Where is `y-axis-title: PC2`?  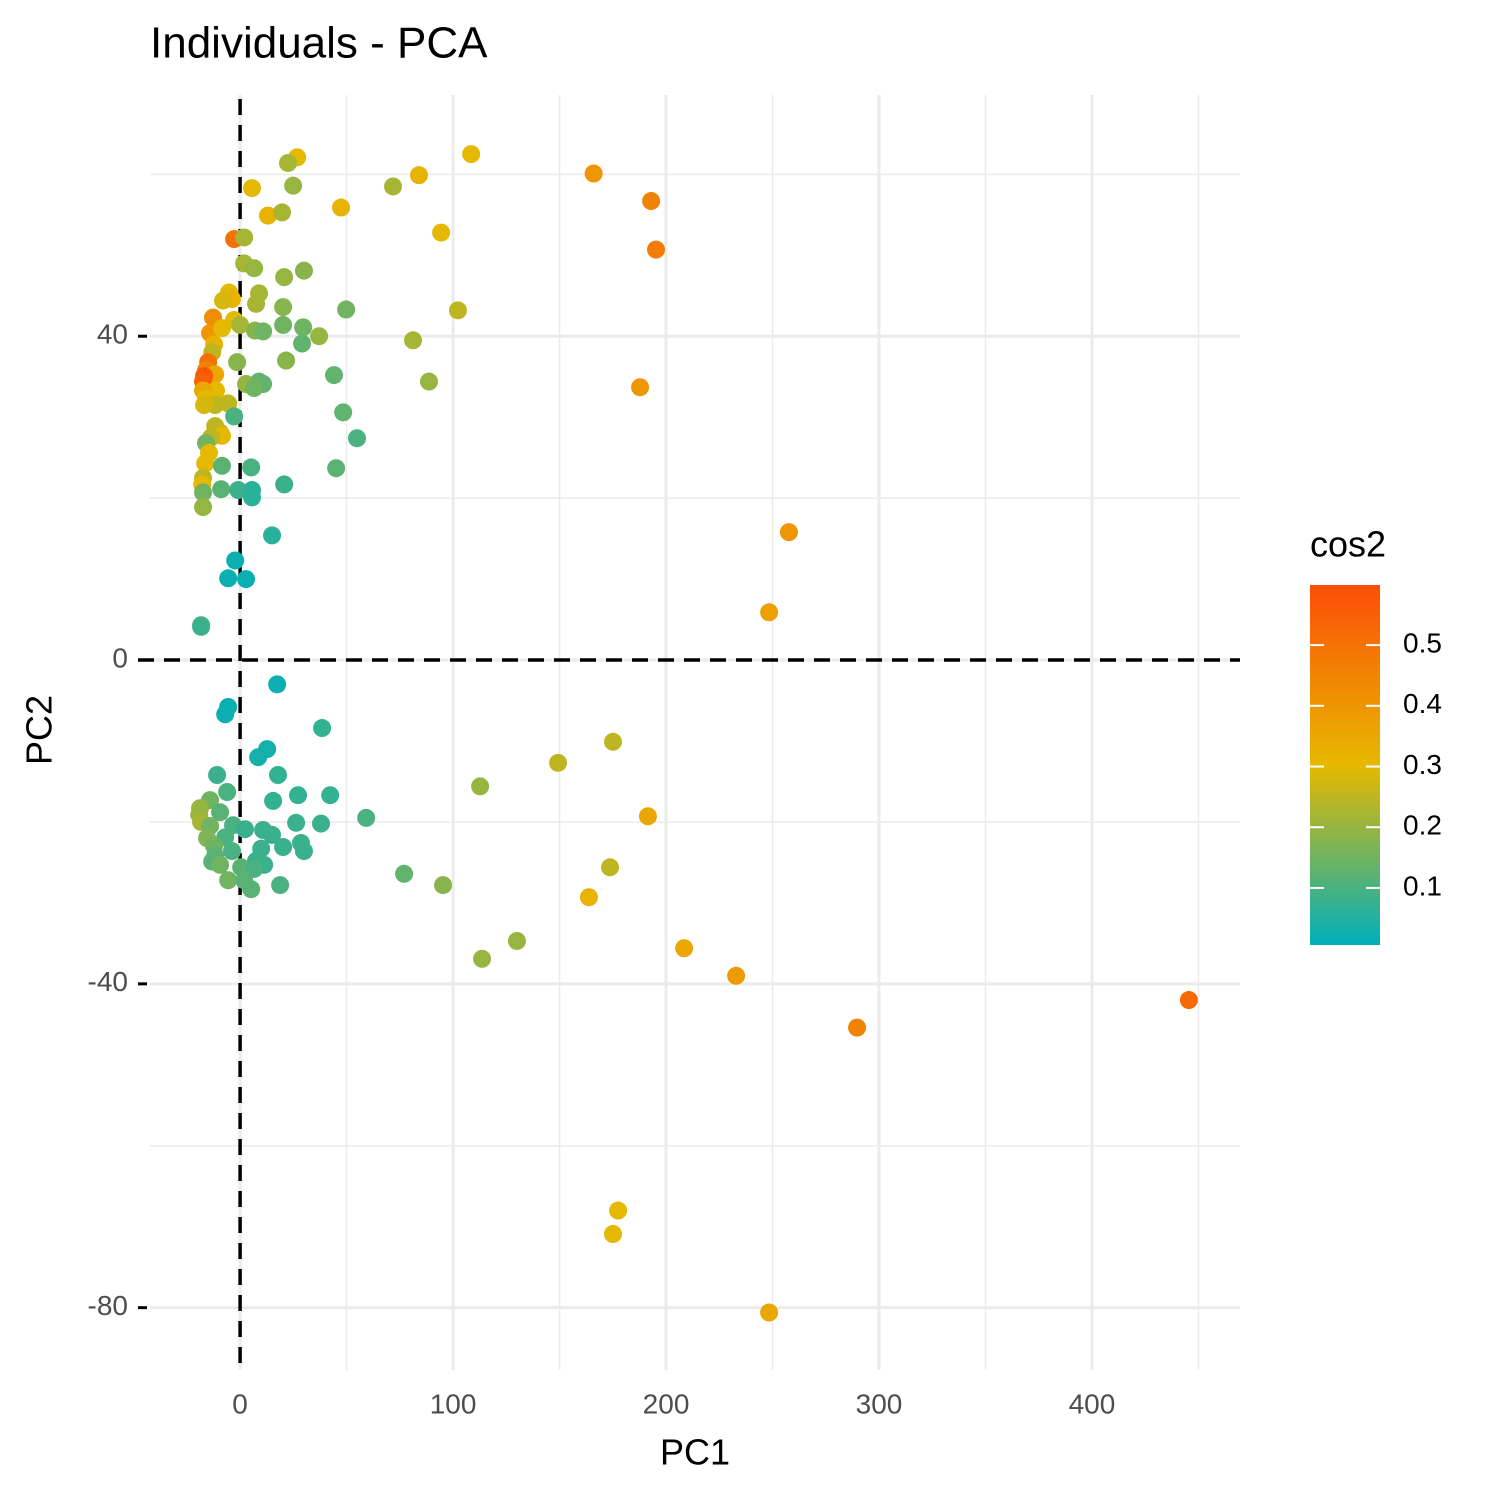
y-axis-title: PC2 is located at coordinates (39, 730).